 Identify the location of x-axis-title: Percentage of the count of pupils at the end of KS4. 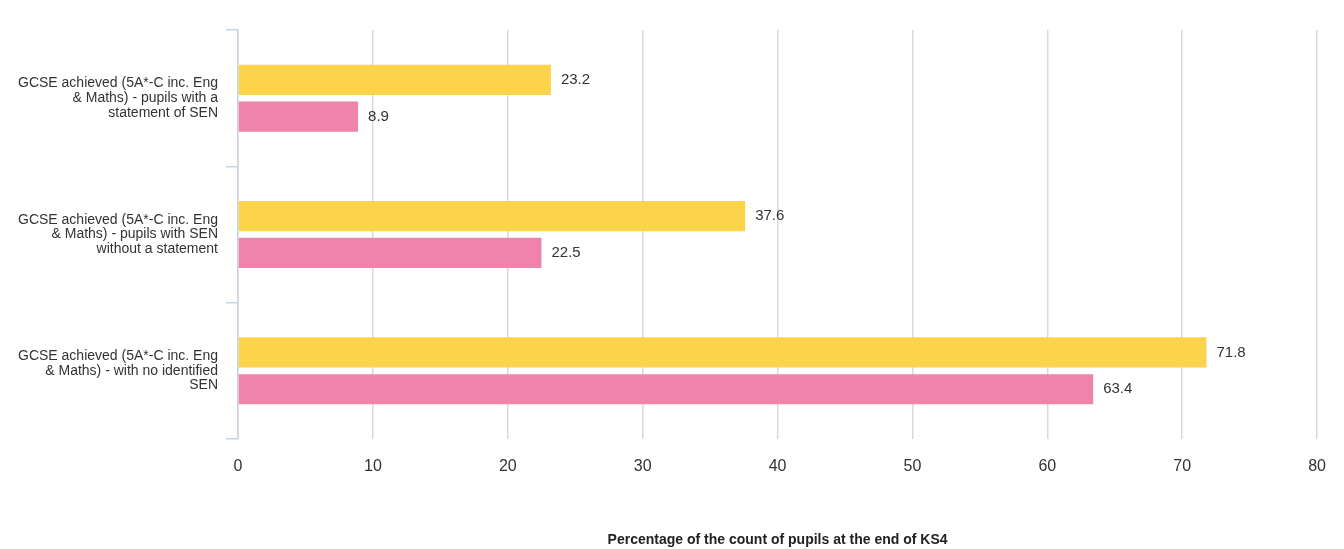
(777, 539).